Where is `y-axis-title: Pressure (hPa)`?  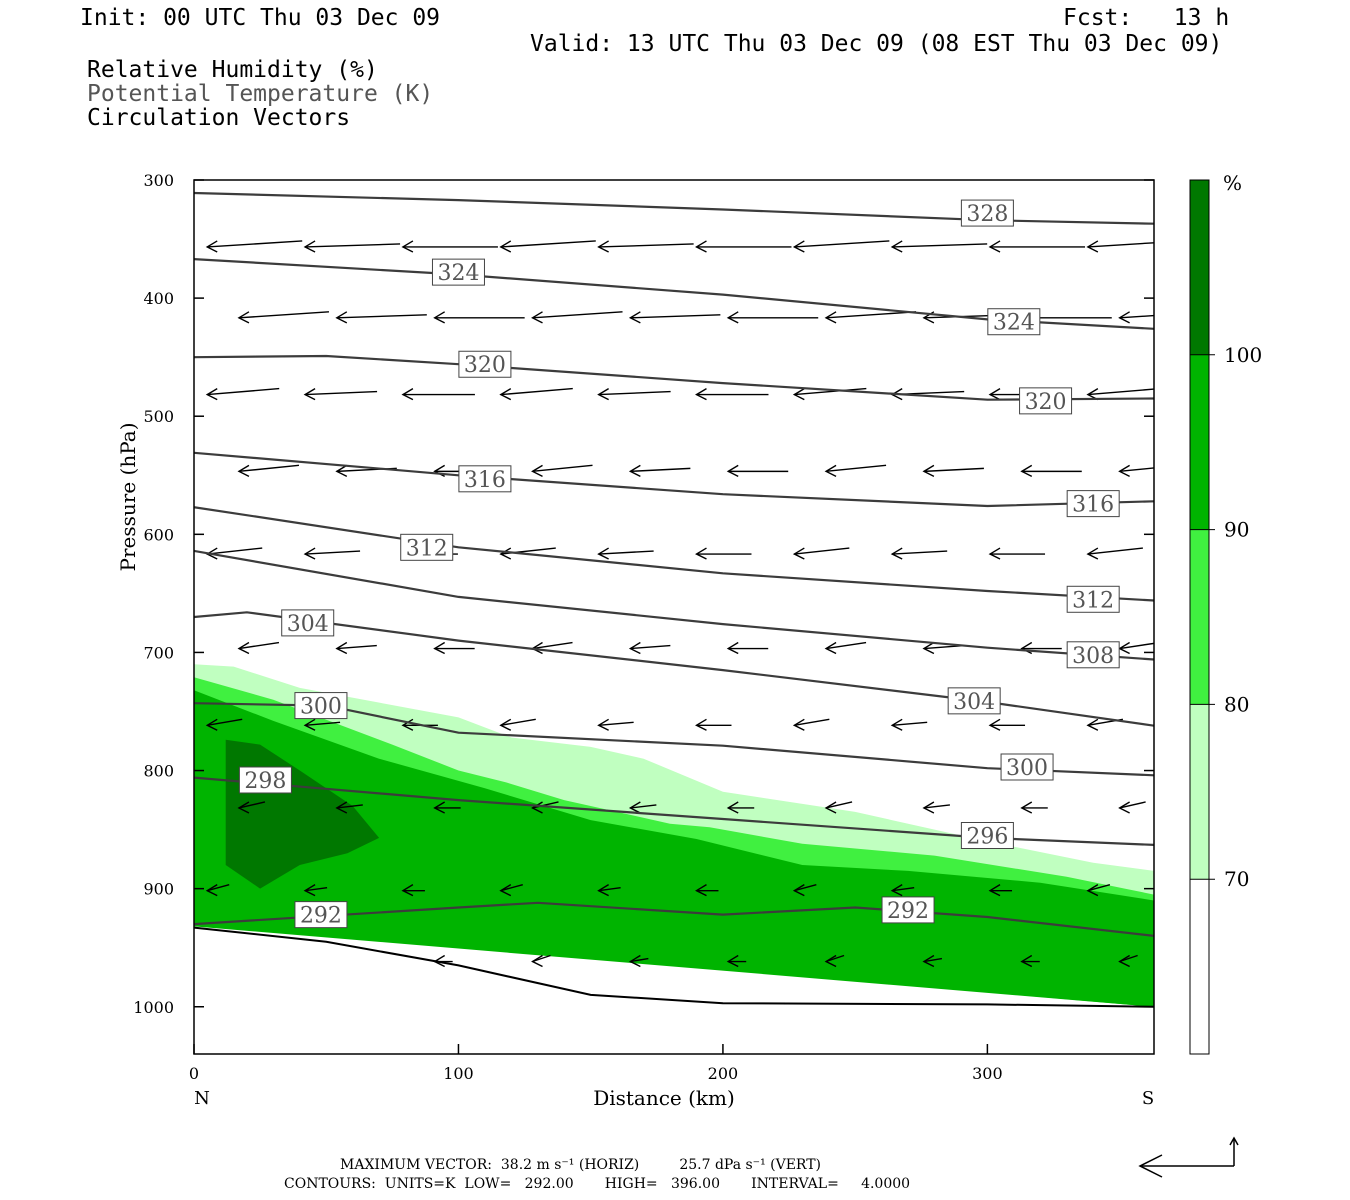
y-axis-title: Pressure (hPa) is located at coordinates (128, 497).